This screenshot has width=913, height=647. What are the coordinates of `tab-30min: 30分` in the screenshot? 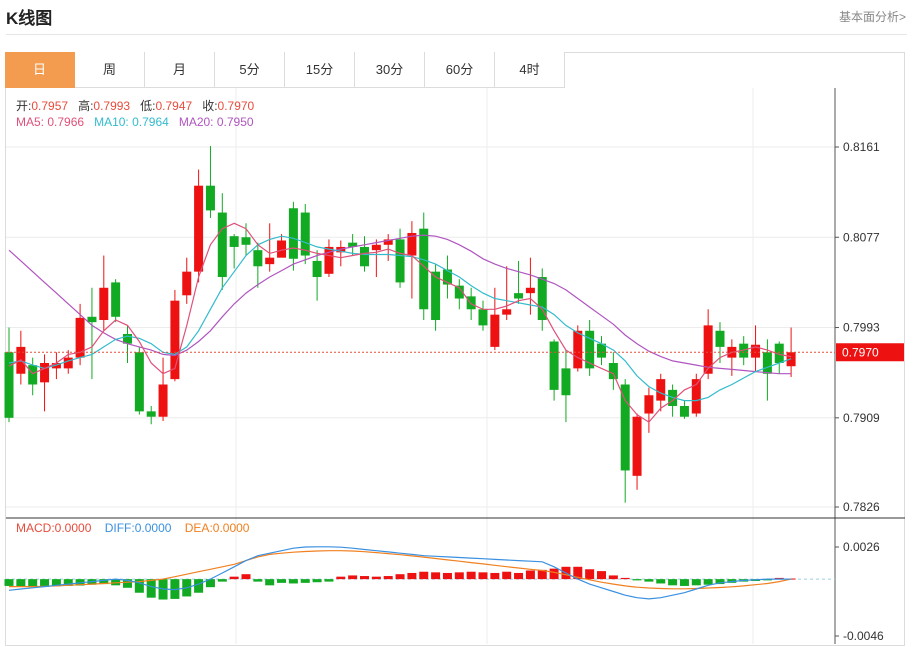 It's located at (390, 70).